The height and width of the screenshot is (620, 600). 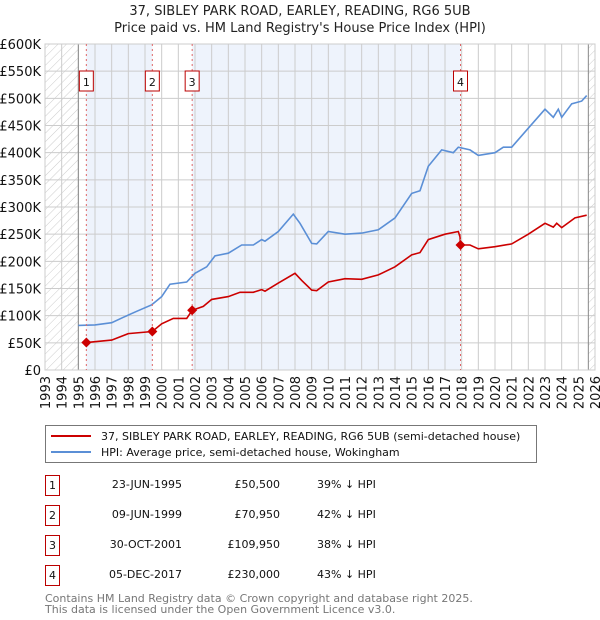 I want to click on x-tick-label: 2016, so click(x=429, y=392).